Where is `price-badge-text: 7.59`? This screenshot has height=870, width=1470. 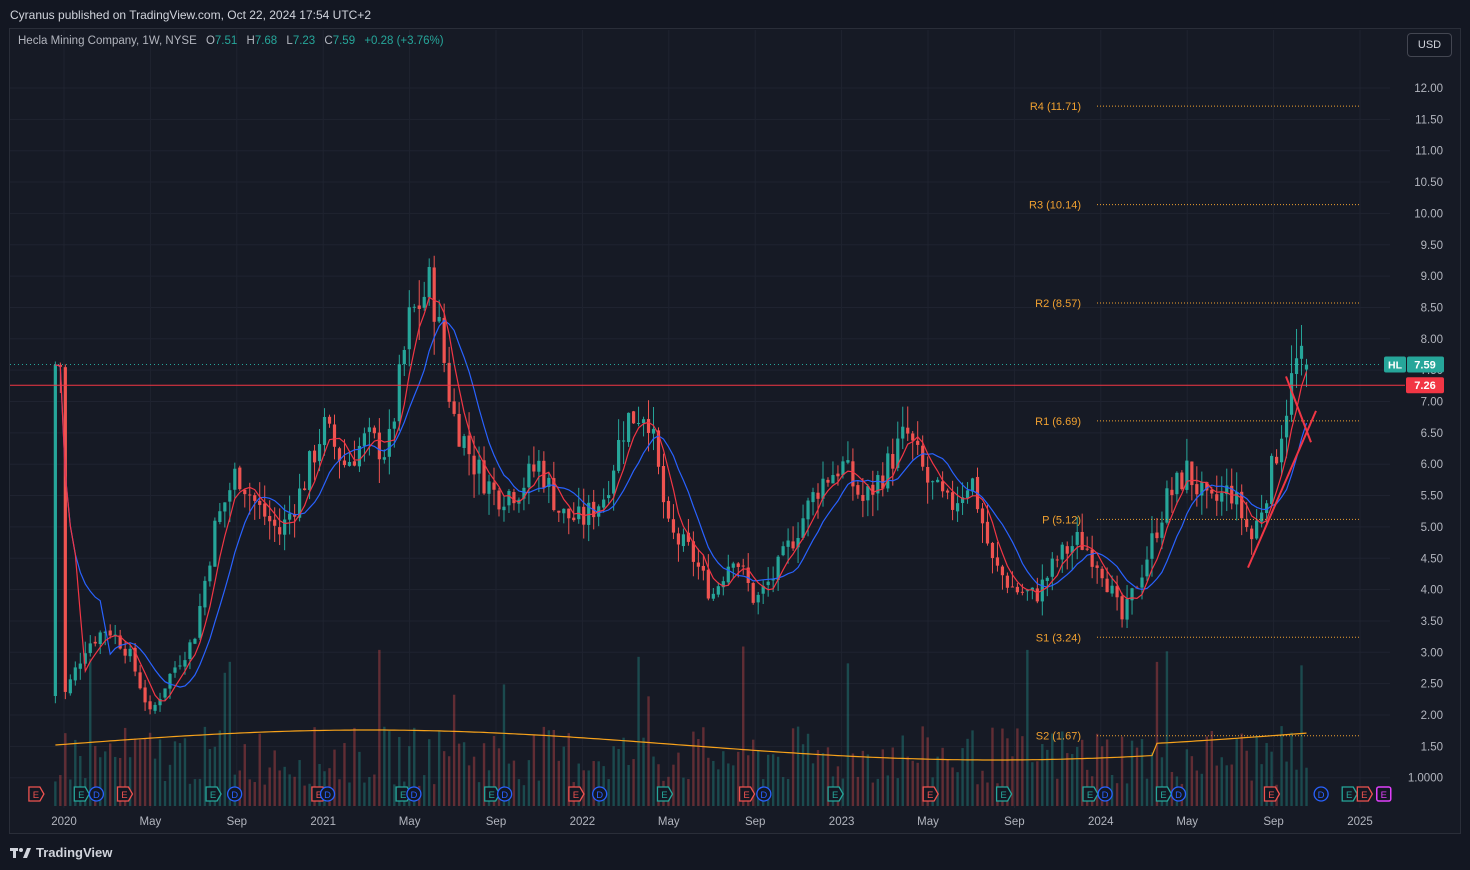 price-badge-text: 7.59 is located at coordinates (1424, 366).